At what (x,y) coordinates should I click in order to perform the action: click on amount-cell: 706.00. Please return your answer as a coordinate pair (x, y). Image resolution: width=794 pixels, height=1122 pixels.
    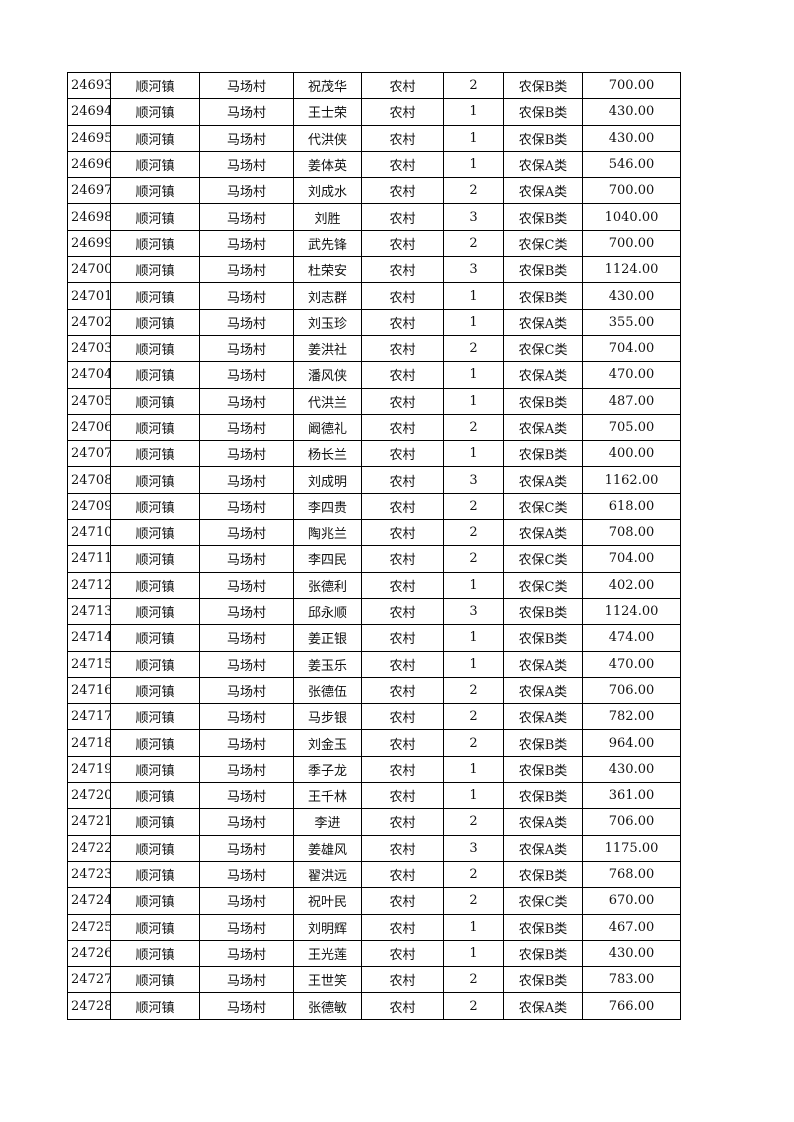
    Looking at the image, I should click on (631, 822).